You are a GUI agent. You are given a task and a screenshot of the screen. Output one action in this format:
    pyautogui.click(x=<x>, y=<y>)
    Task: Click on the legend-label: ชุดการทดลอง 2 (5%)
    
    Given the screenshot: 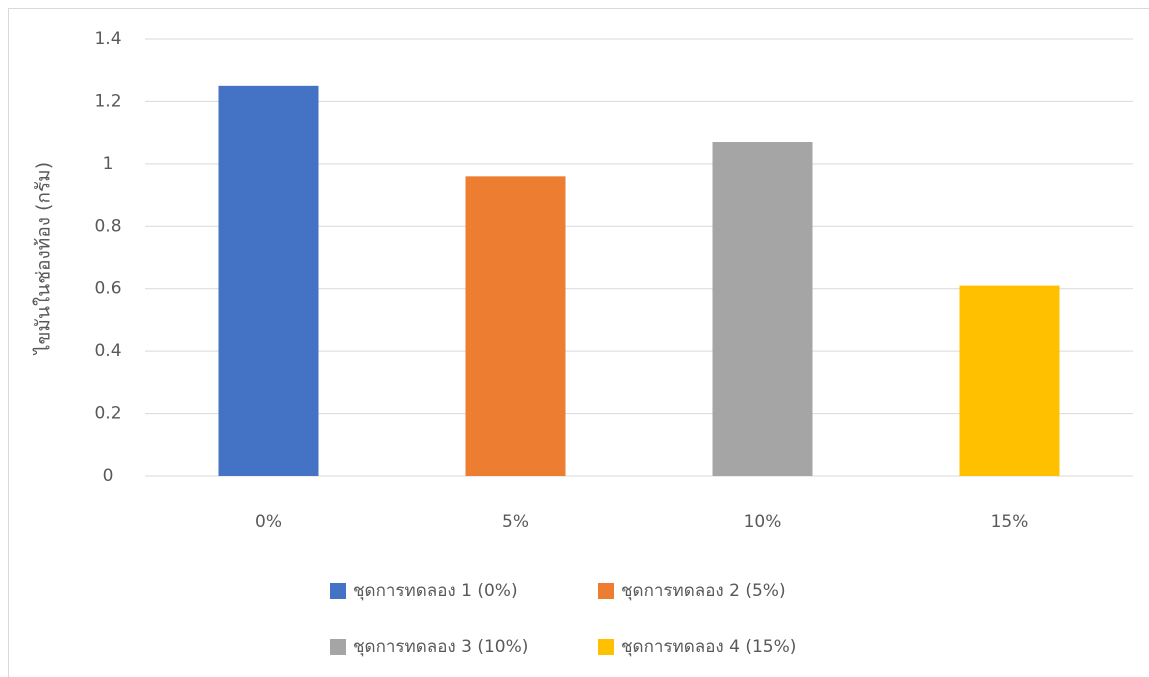 What is the action you would take?
    pyautogui.click(x=703, y=591)
    